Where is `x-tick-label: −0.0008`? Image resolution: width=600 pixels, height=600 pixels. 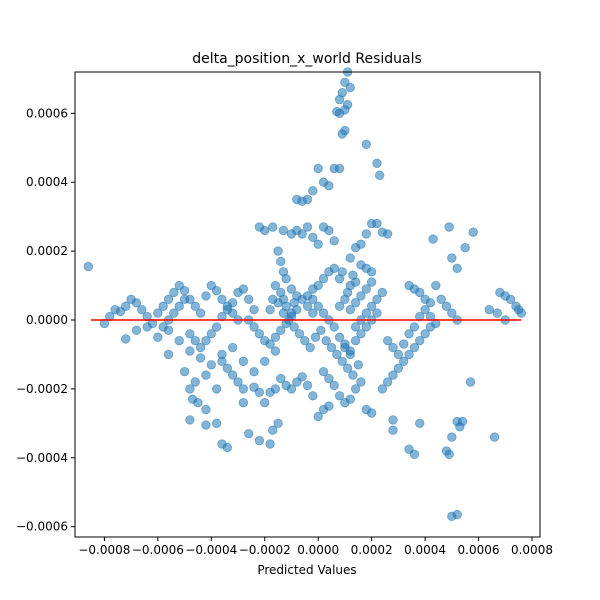 x-tick-label: −0.0008 is located at coordinates (104, 550).